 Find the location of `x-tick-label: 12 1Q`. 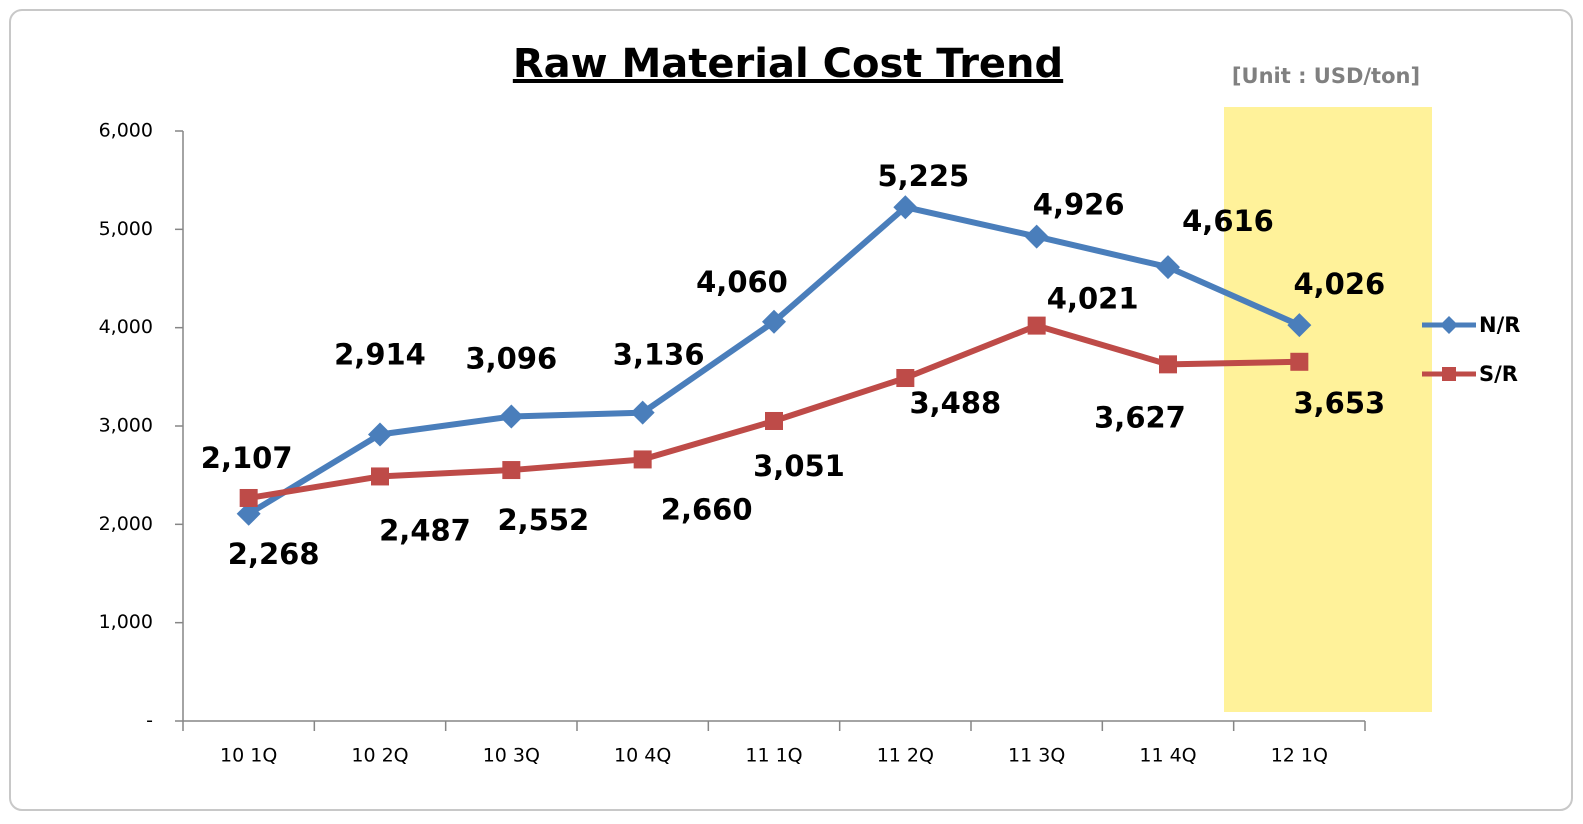

x-tick-label: 12 1Q is located at coordinates (1299, 756).